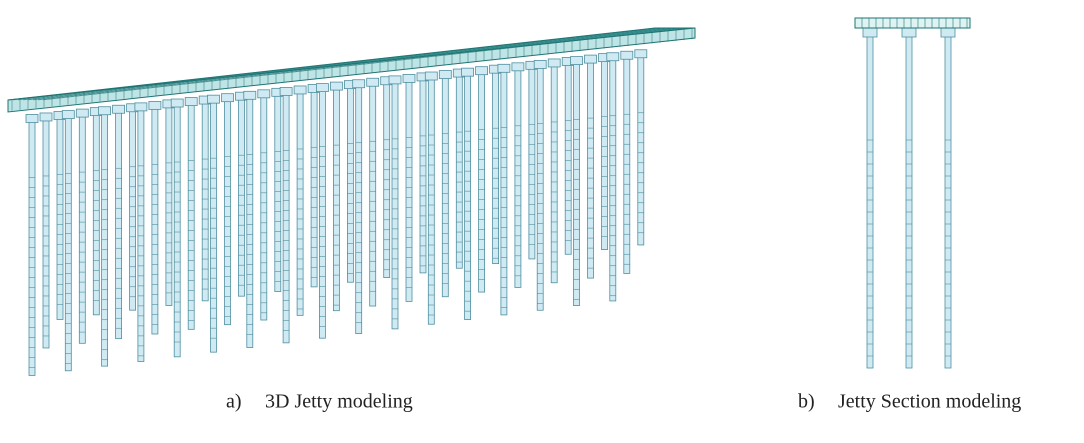 The image size is (1084, 443). Describe the element at coordinates (234, 402) in the screenshot. I see `caption-label: a)` at that location.